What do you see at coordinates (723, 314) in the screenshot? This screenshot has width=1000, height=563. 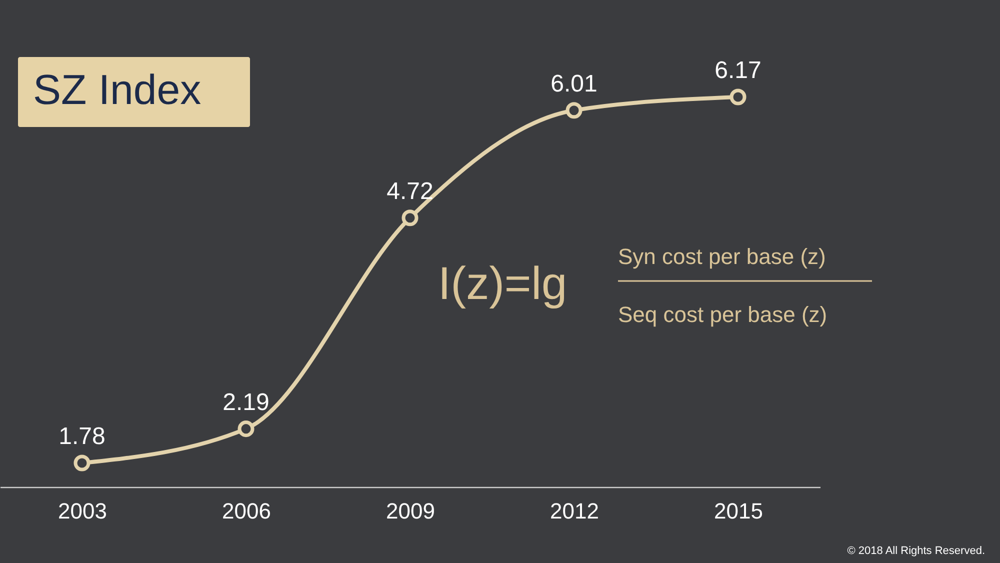 I see `annotation: Seq cost per base (z)` at bounding box center [723, 314].